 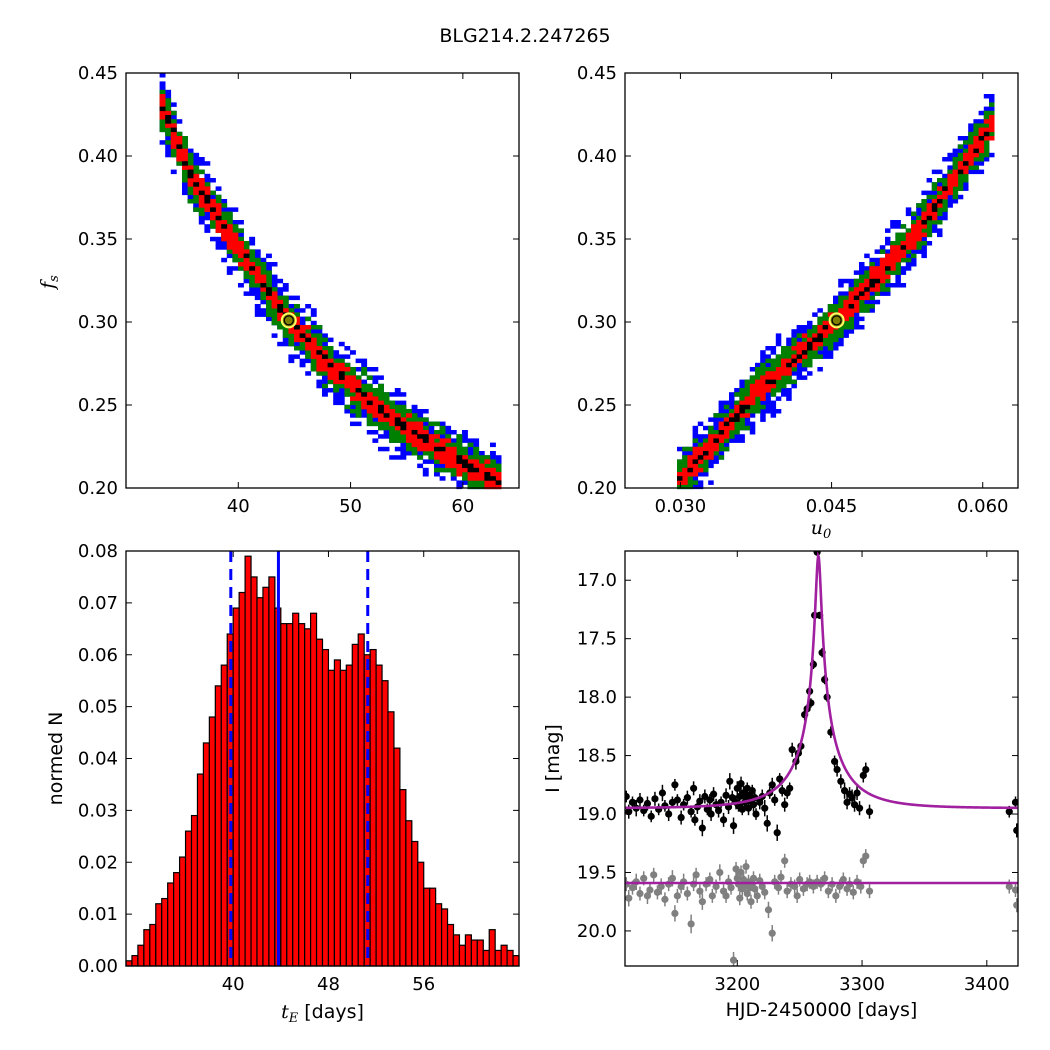 I want to click on x-tick-label: 3200, so click(x=737, y=984).